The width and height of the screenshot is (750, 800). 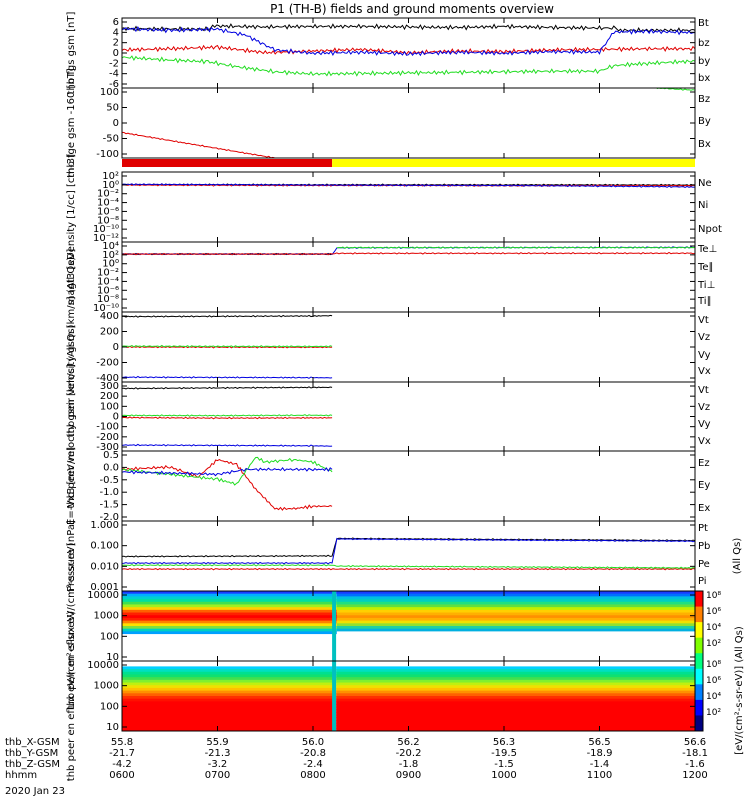 I want to click on legend-Vx: Vx, so click(x=704, y=371).